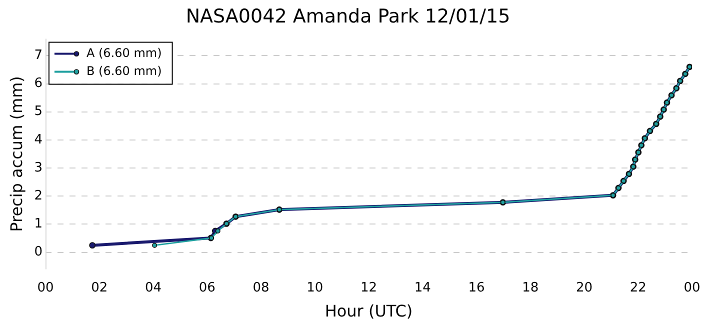 This screenshot has width=706, height=326. Describe the element at coordinates (16, 154) in the screenshot. I see `y-axis-title: Precip accum (mm)` at that location.